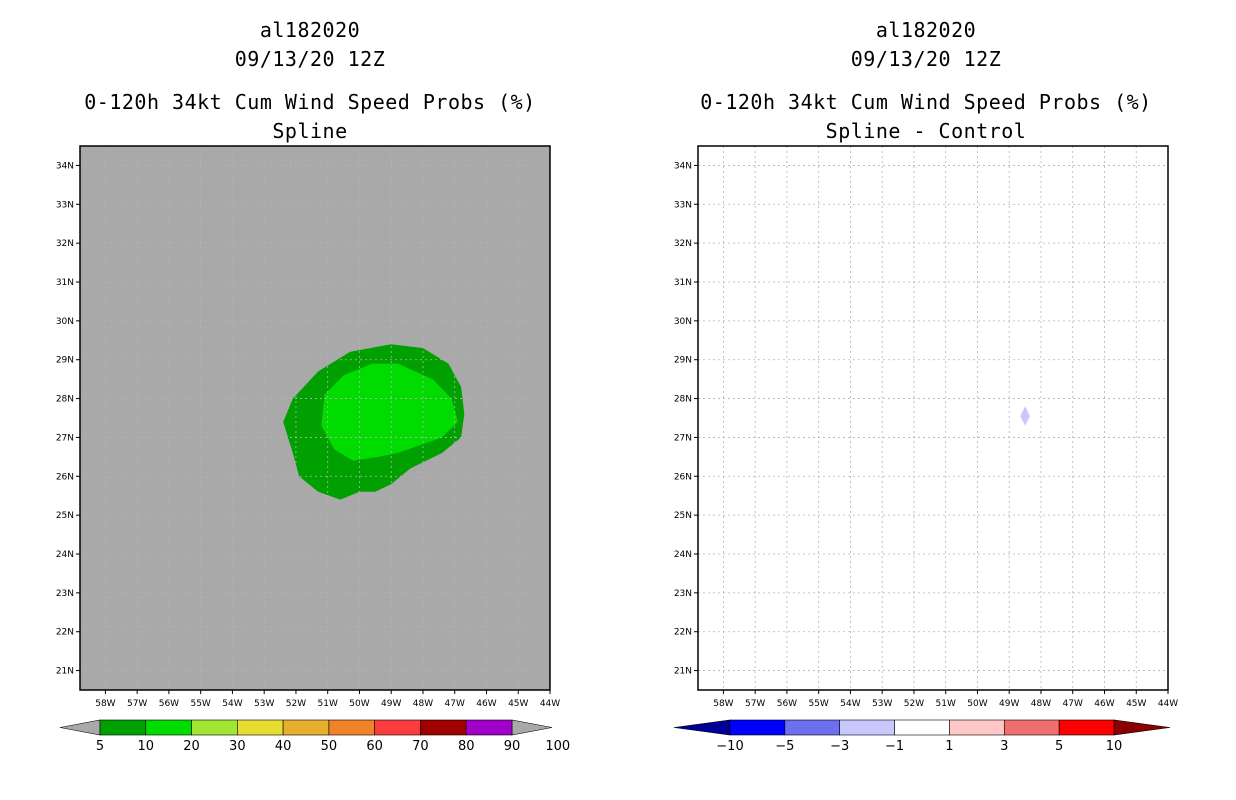 This screenshot has height=800, width=1236. I want to click on colorbar-label: 60, so click(374, 746).